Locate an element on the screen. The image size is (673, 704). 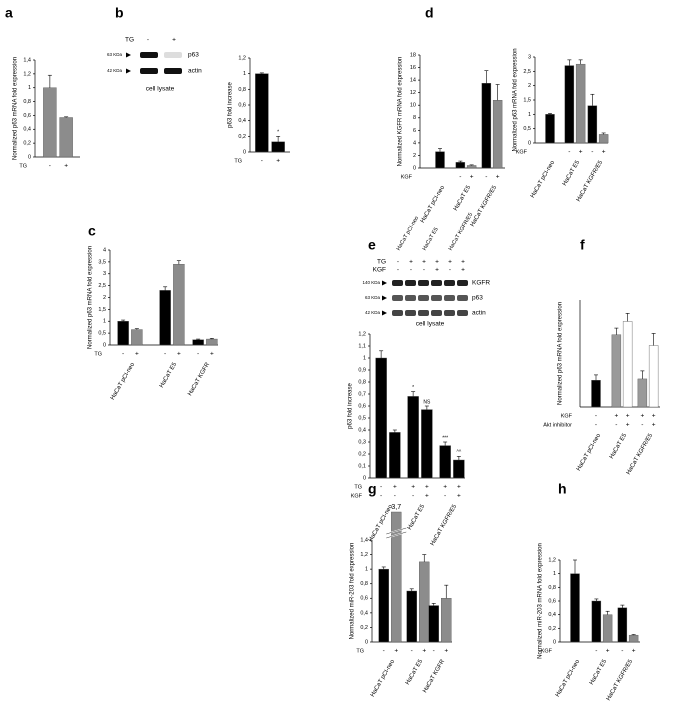
y-tick-label: 18 is located at coordinates (413, 55).